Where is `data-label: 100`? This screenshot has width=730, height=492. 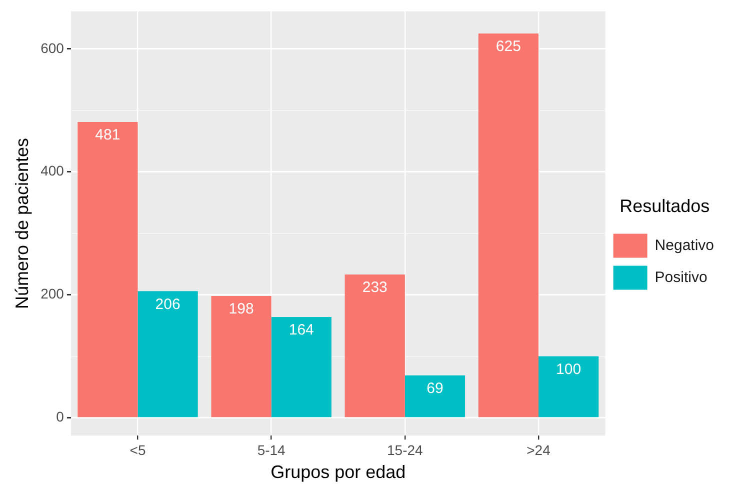 data-label: 100 is located at coordinates (569, 369).